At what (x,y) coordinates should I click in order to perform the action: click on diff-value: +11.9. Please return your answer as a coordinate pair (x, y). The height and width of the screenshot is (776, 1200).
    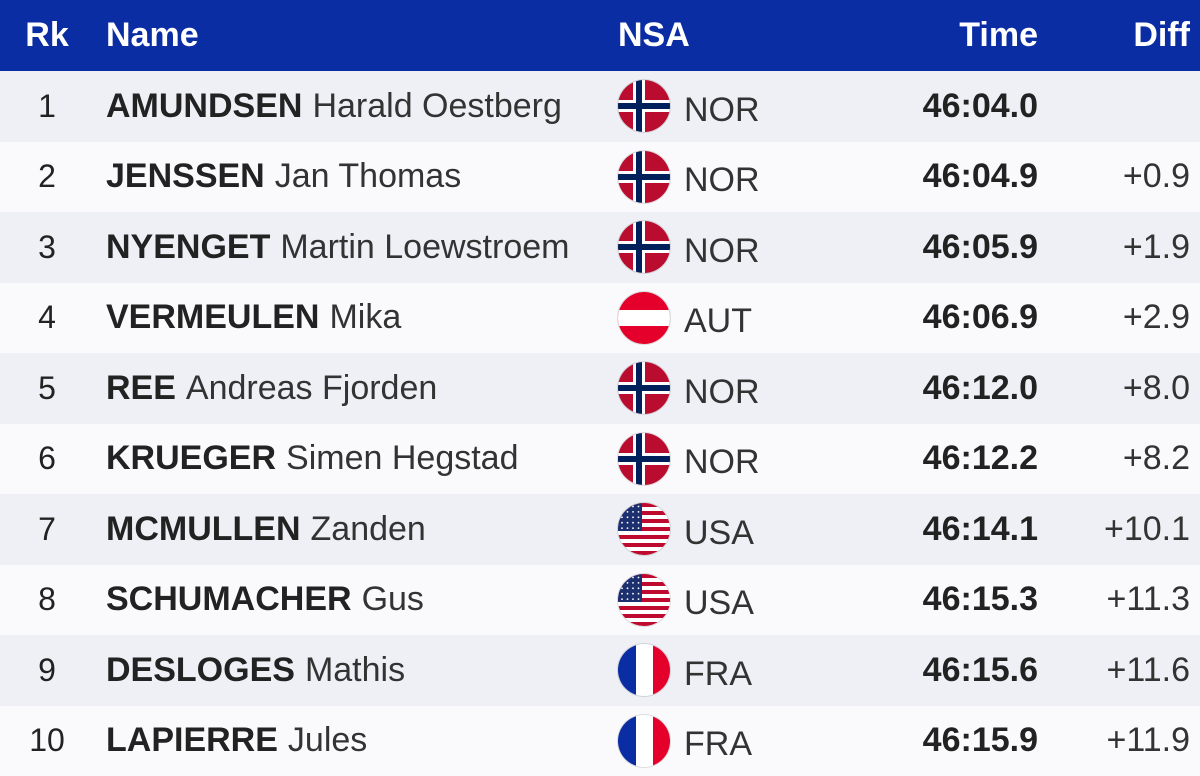
    Looking at the image, I should click on (1148, 740).